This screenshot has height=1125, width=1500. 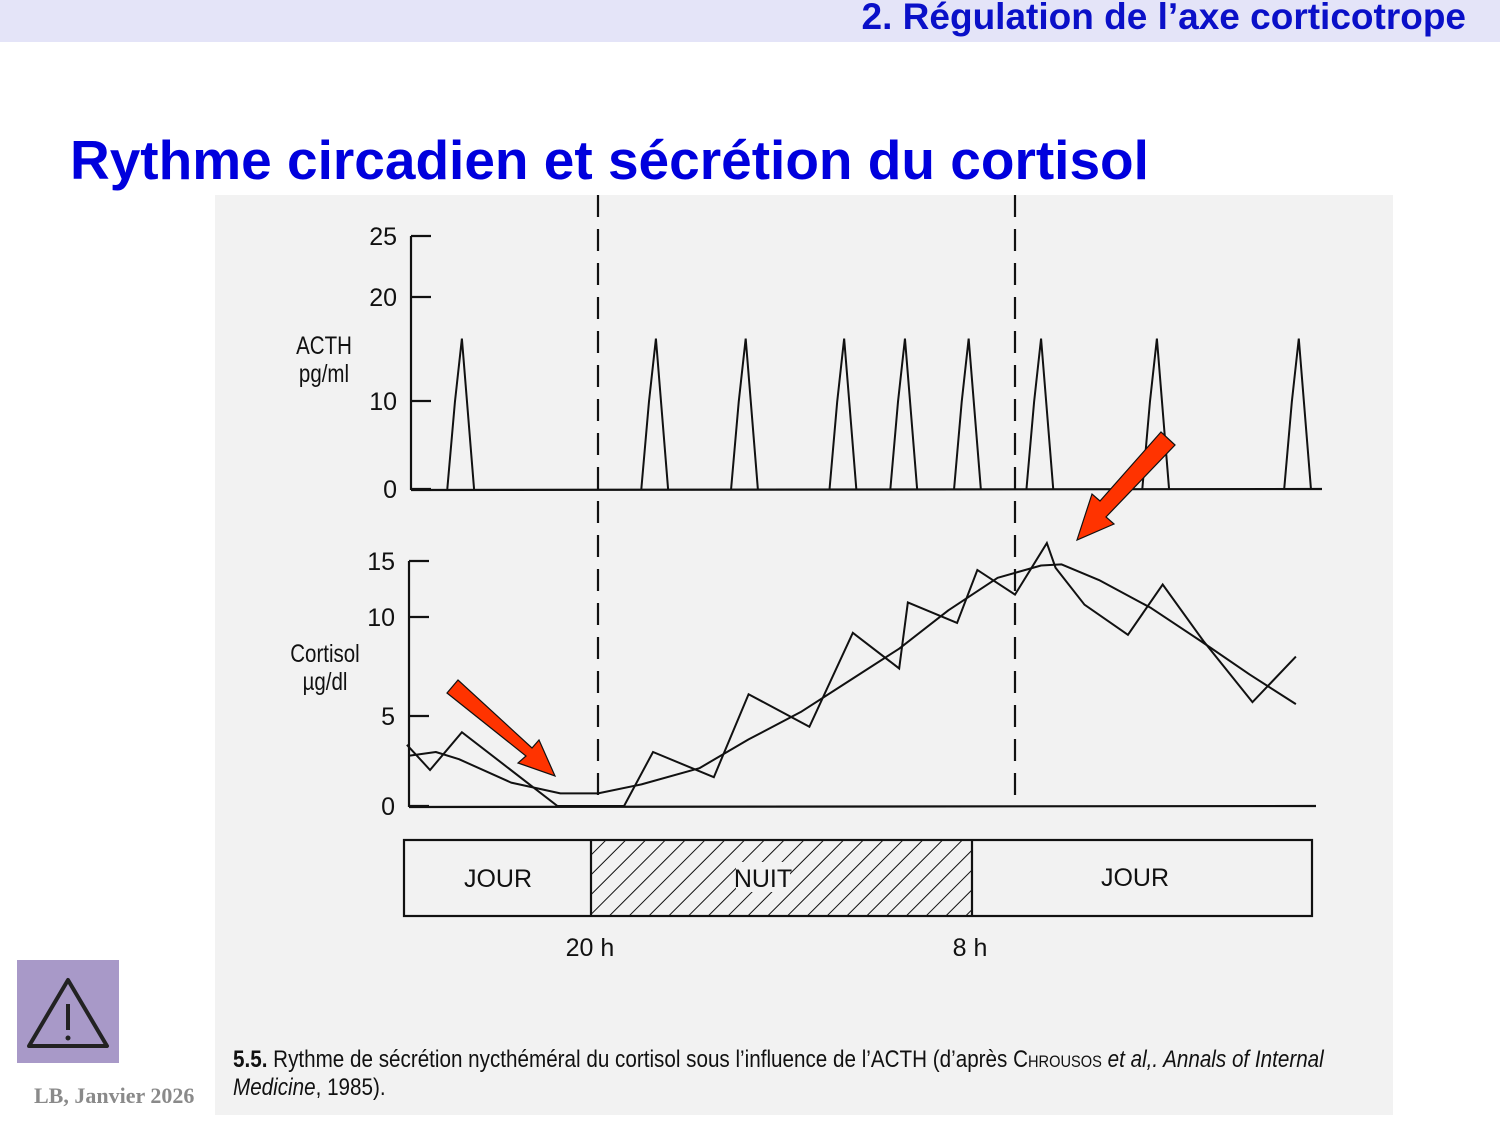 I want to click on nuit-label-bg, so click(x=763, y=877).